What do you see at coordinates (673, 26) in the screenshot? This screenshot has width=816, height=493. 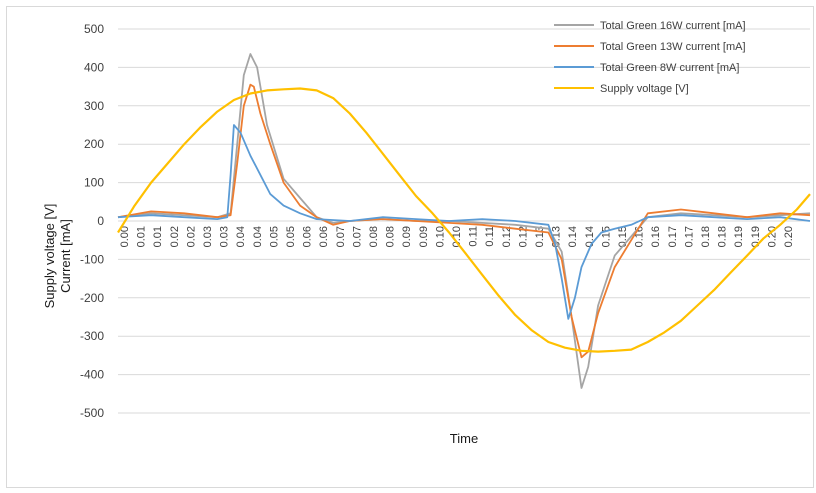 I see `legend-label: Total Green 16W current [mA]` at bounding box center [673, 26].